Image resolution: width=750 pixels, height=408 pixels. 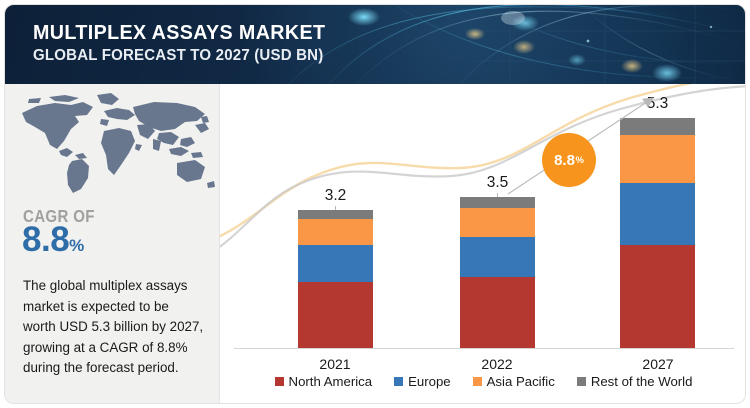 I want to click on x-axis-label-2021: 2021, so click(x=335, y=364).